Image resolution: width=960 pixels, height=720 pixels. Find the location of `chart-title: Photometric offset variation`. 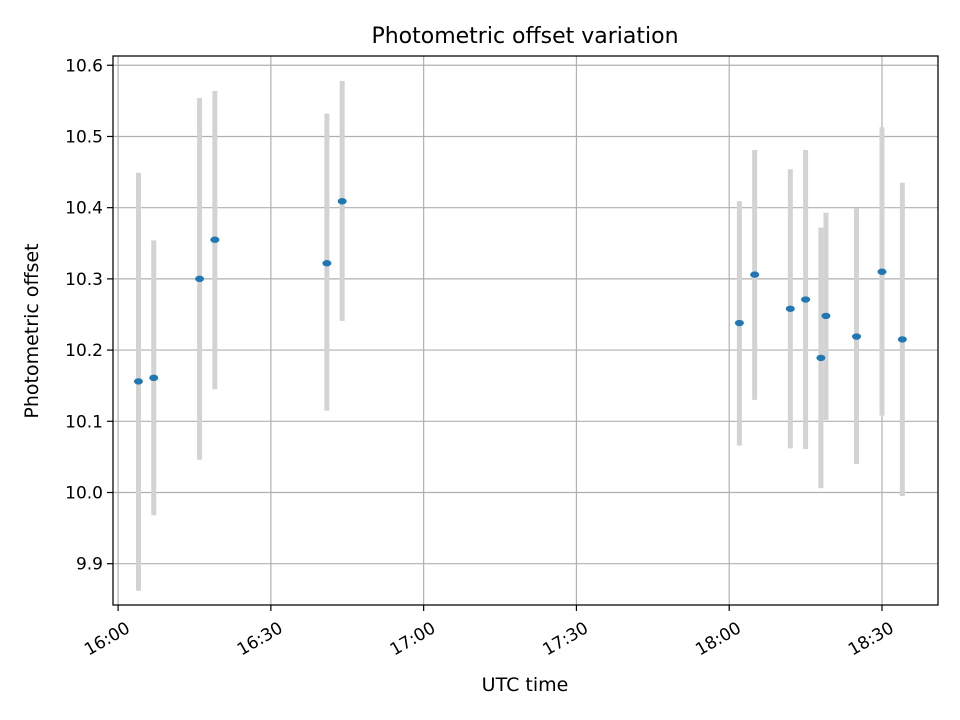

chart-title: Photometric offset variation is located at coordinates (524, 36).